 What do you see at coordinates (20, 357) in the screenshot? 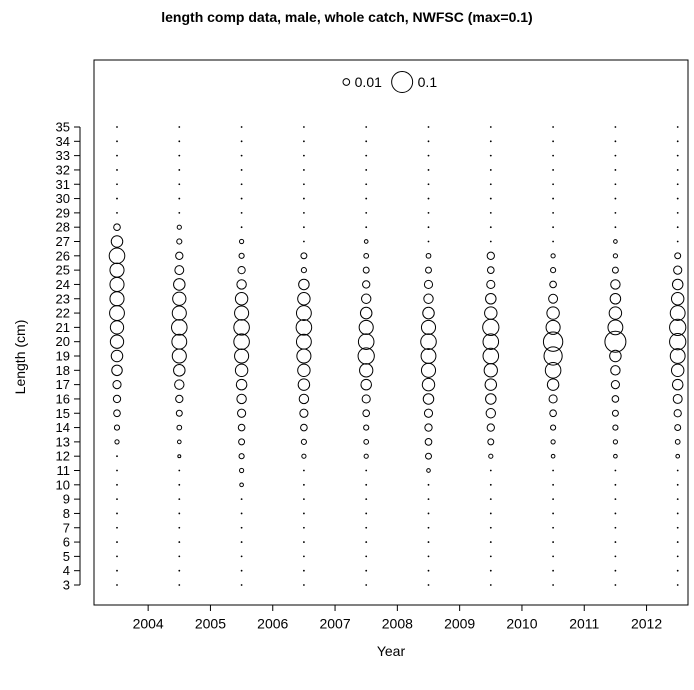
I see `y-axis-label: Length (cm)` at bounding box center [20, 357].